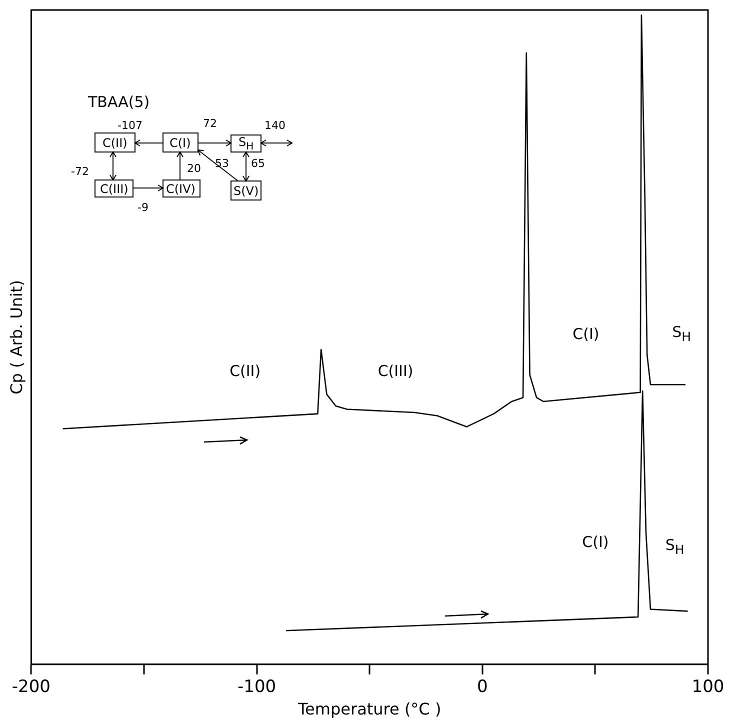 This screenshot has width=730, height=726. I want to click on y-axis-title: Cp ( Arb. Unit), so click(16, 337).